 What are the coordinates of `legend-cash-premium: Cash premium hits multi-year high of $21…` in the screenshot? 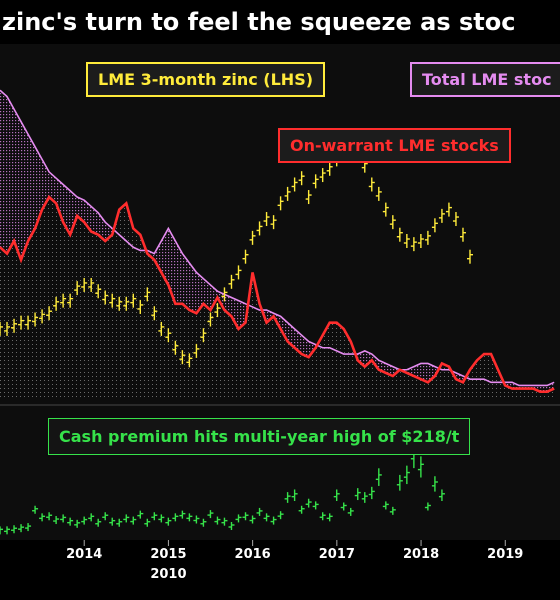 It's located at (259, 436).